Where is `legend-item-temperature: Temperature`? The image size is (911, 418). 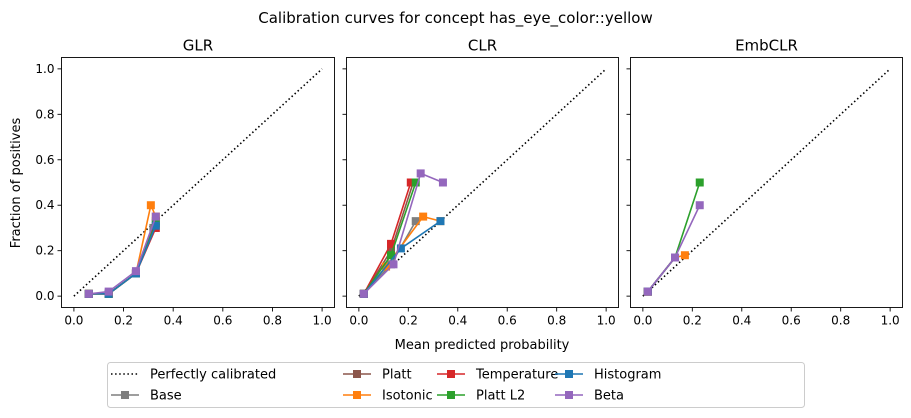
legend-item-temperature: Temperature is located at coordinates (497, 375).